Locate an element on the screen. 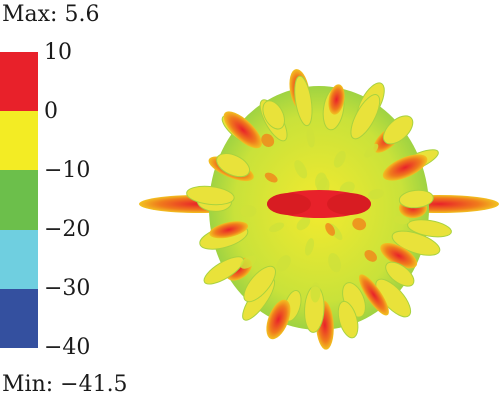  color-scale-bar is located at coordinates (19, 200).